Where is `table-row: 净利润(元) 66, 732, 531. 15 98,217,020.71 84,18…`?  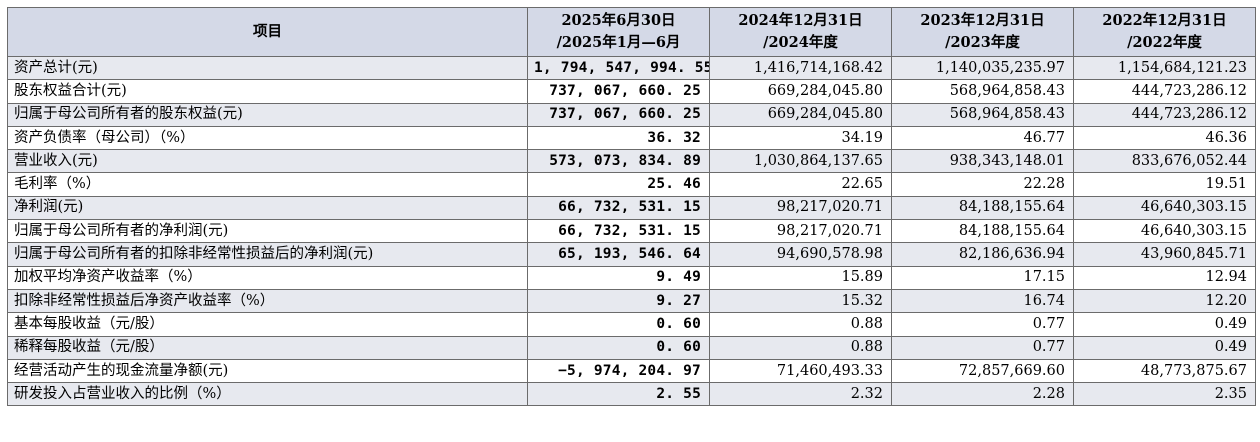
table-row: 净利润(元) 66, 732, 531. 15 98,217,020.71 84,18… is located at coordinates (631, 208).